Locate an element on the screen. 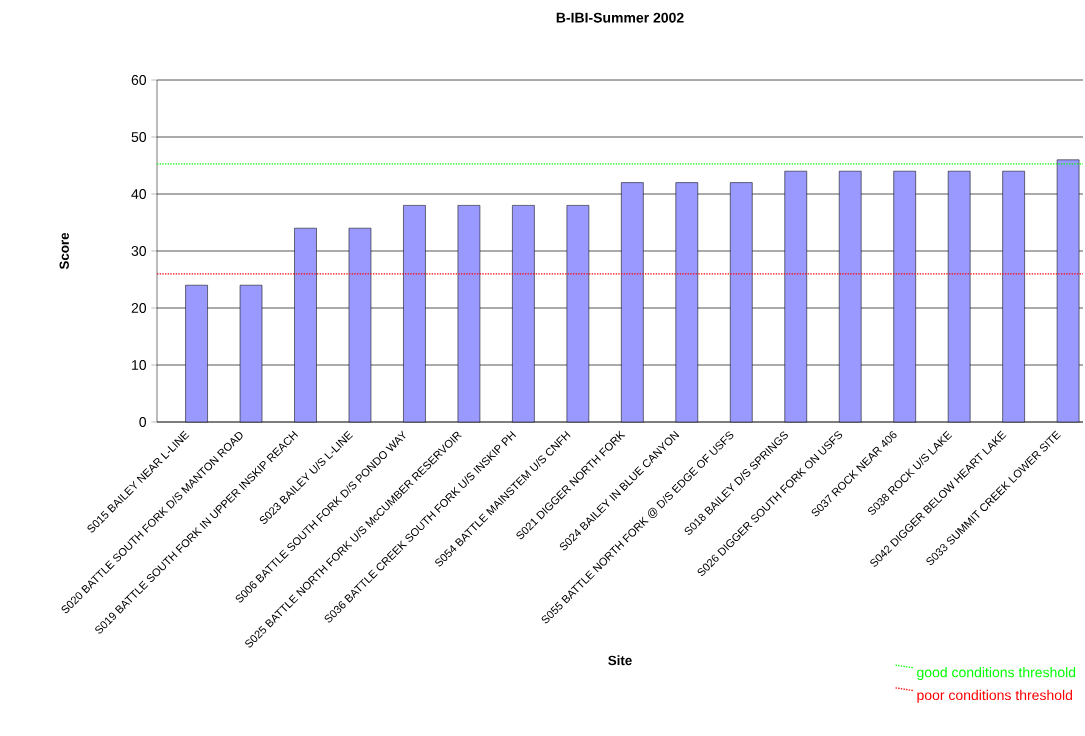  y-tick-label: 40 is located at coordinates (139, 194).